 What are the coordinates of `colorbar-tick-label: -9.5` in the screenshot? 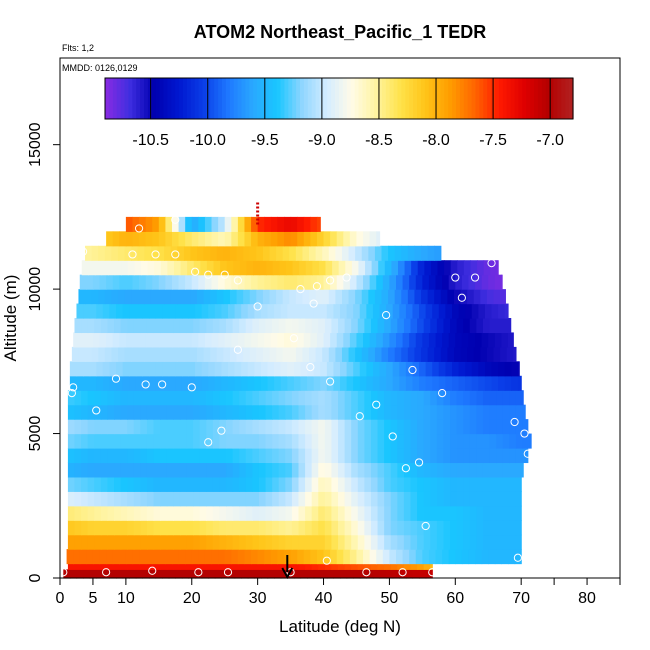 It's located at (265, 140).